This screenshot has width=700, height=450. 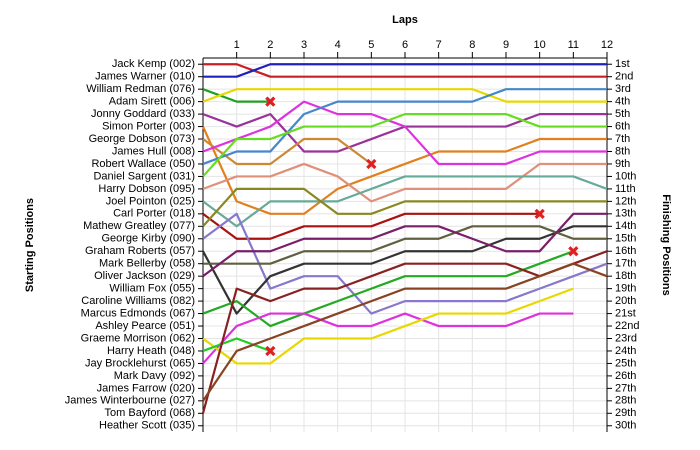 I want to click on y-tick-label: Oliver Jackson (029), so click(x=144, y=276).